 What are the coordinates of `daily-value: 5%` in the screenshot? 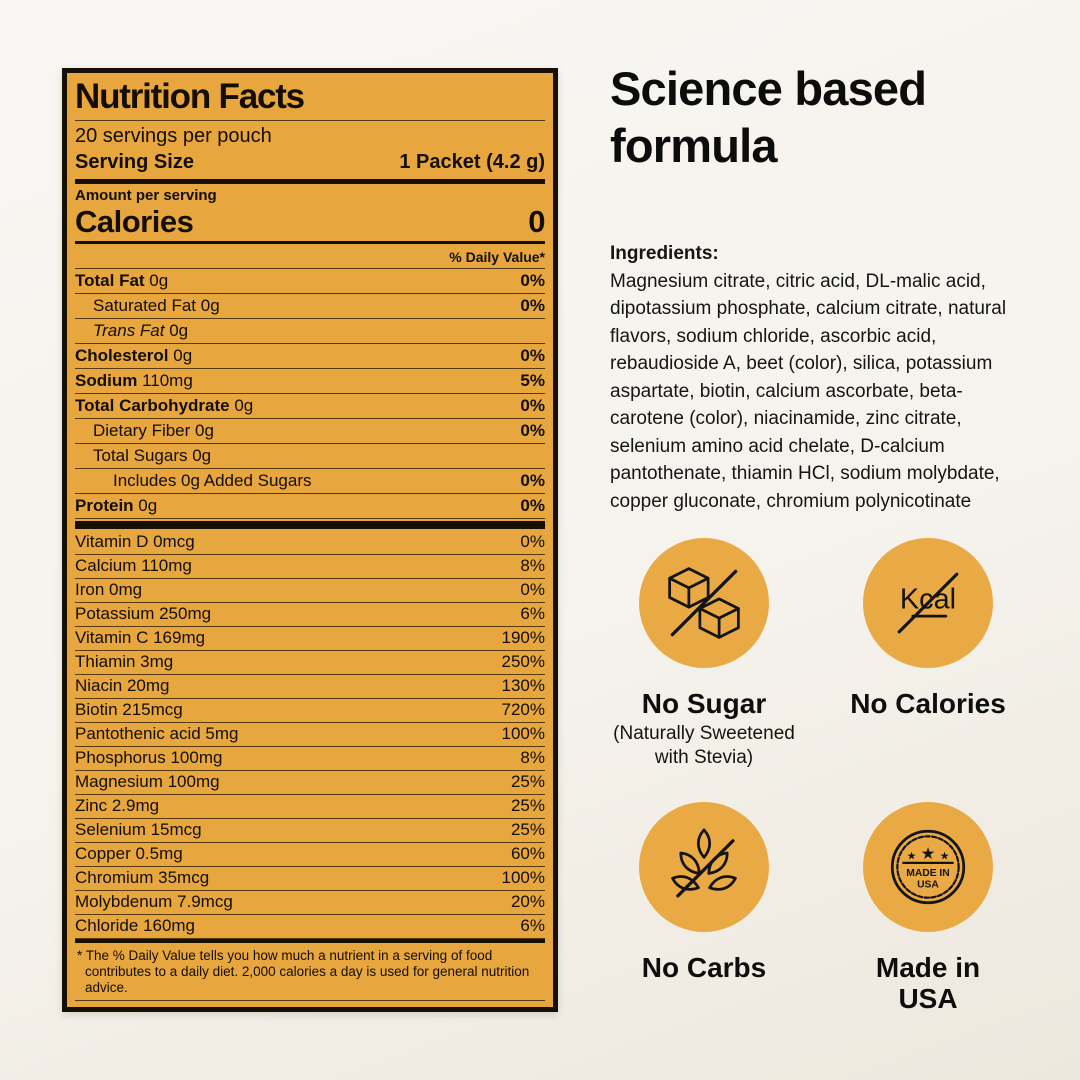 It's located at (532, 381).